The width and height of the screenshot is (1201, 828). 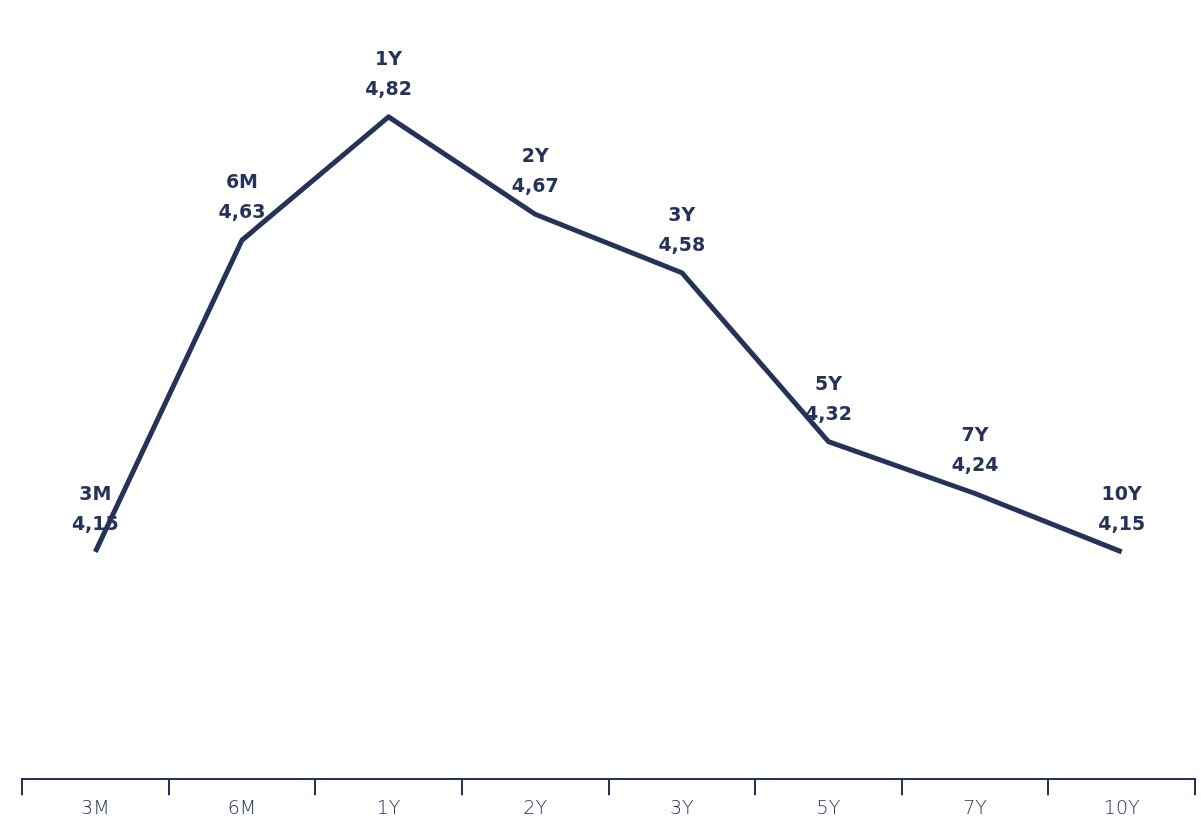 What do you see at coordinates (1122, 522) in the screenshot?
I see `data-label: 4,15` at bounding box center [1122, 522].